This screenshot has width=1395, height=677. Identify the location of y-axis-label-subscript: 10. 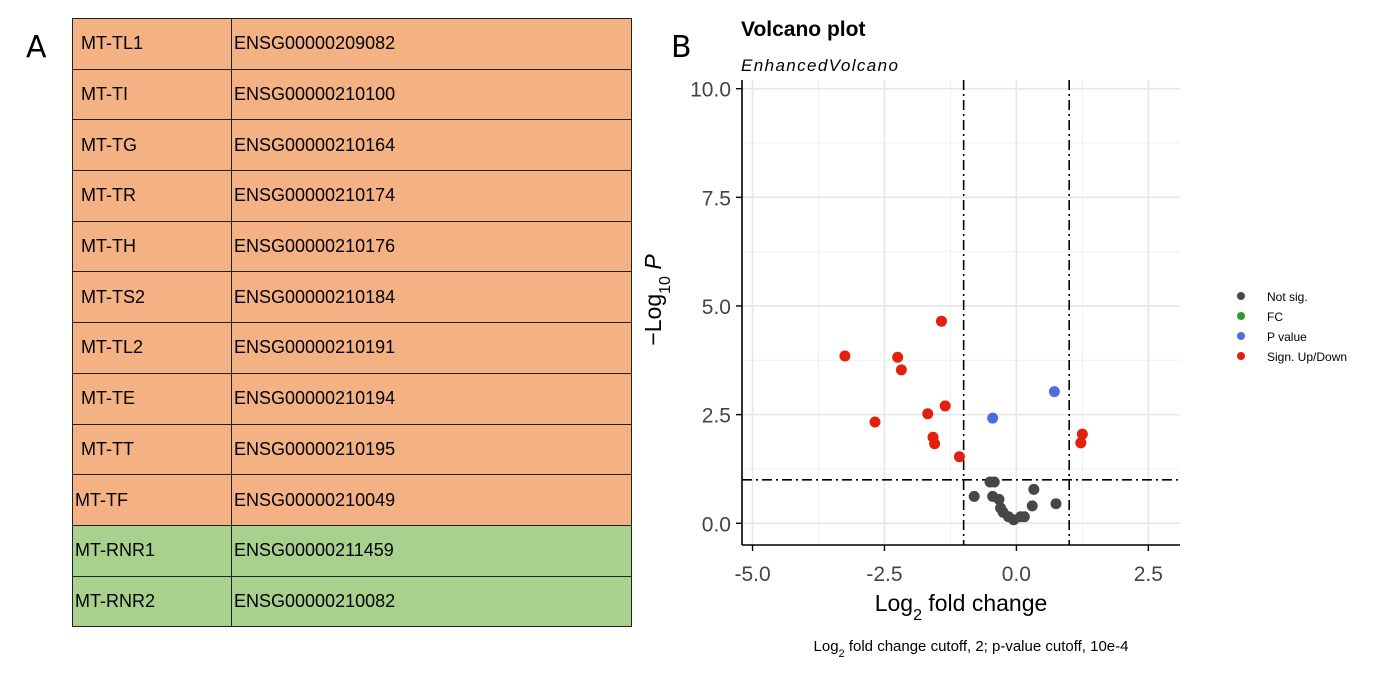
(665, 285).